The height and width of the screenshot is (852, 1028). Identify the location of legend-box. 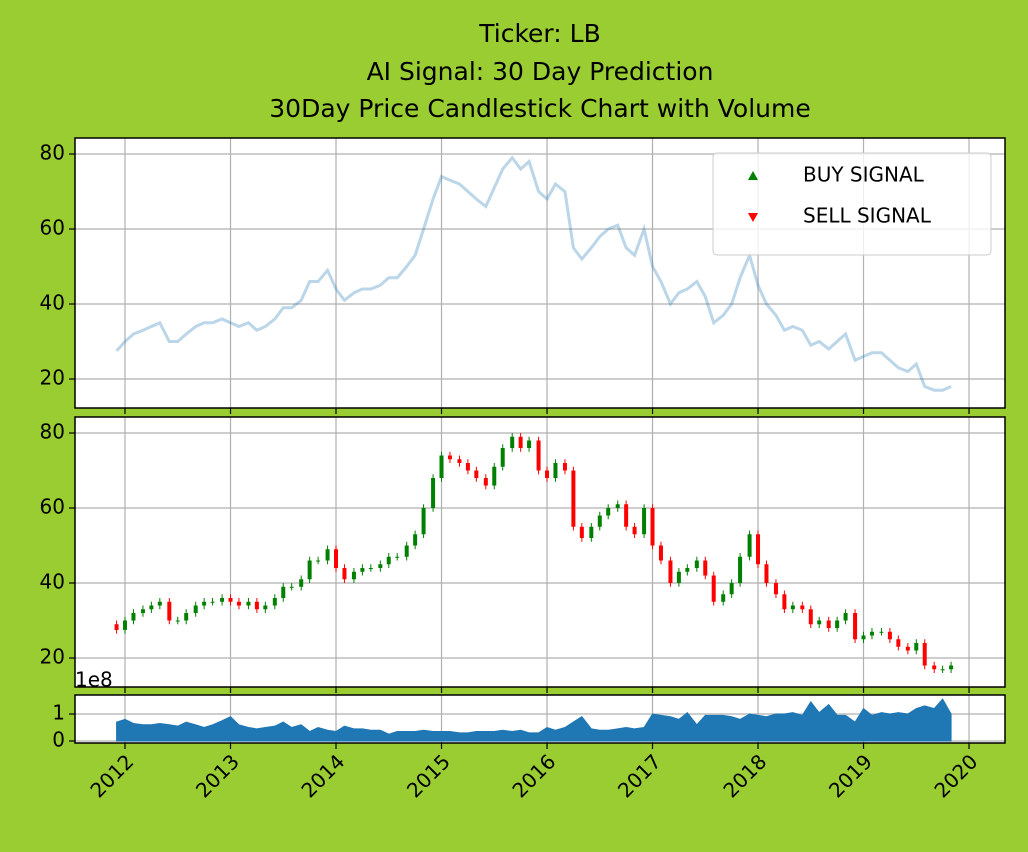
(852, 204).